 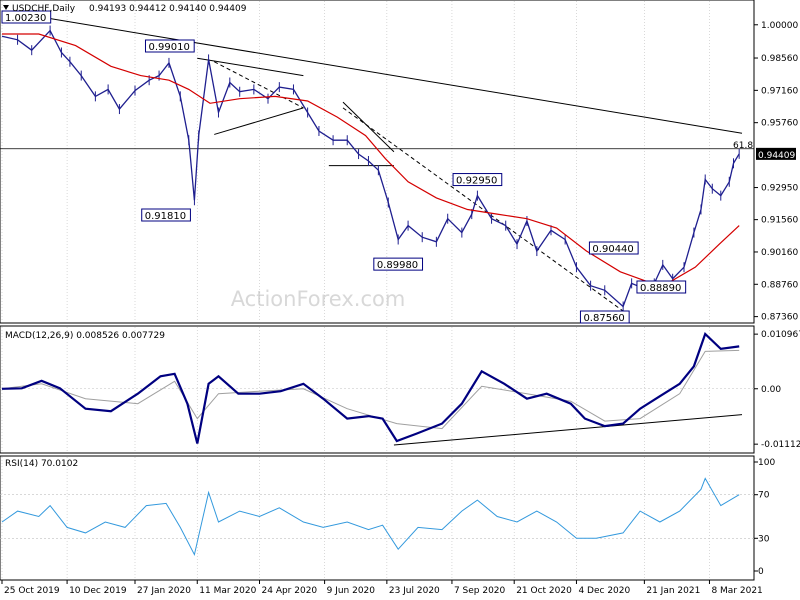 I want to click on y-tick-label: 30, so click(x=764, y=539).